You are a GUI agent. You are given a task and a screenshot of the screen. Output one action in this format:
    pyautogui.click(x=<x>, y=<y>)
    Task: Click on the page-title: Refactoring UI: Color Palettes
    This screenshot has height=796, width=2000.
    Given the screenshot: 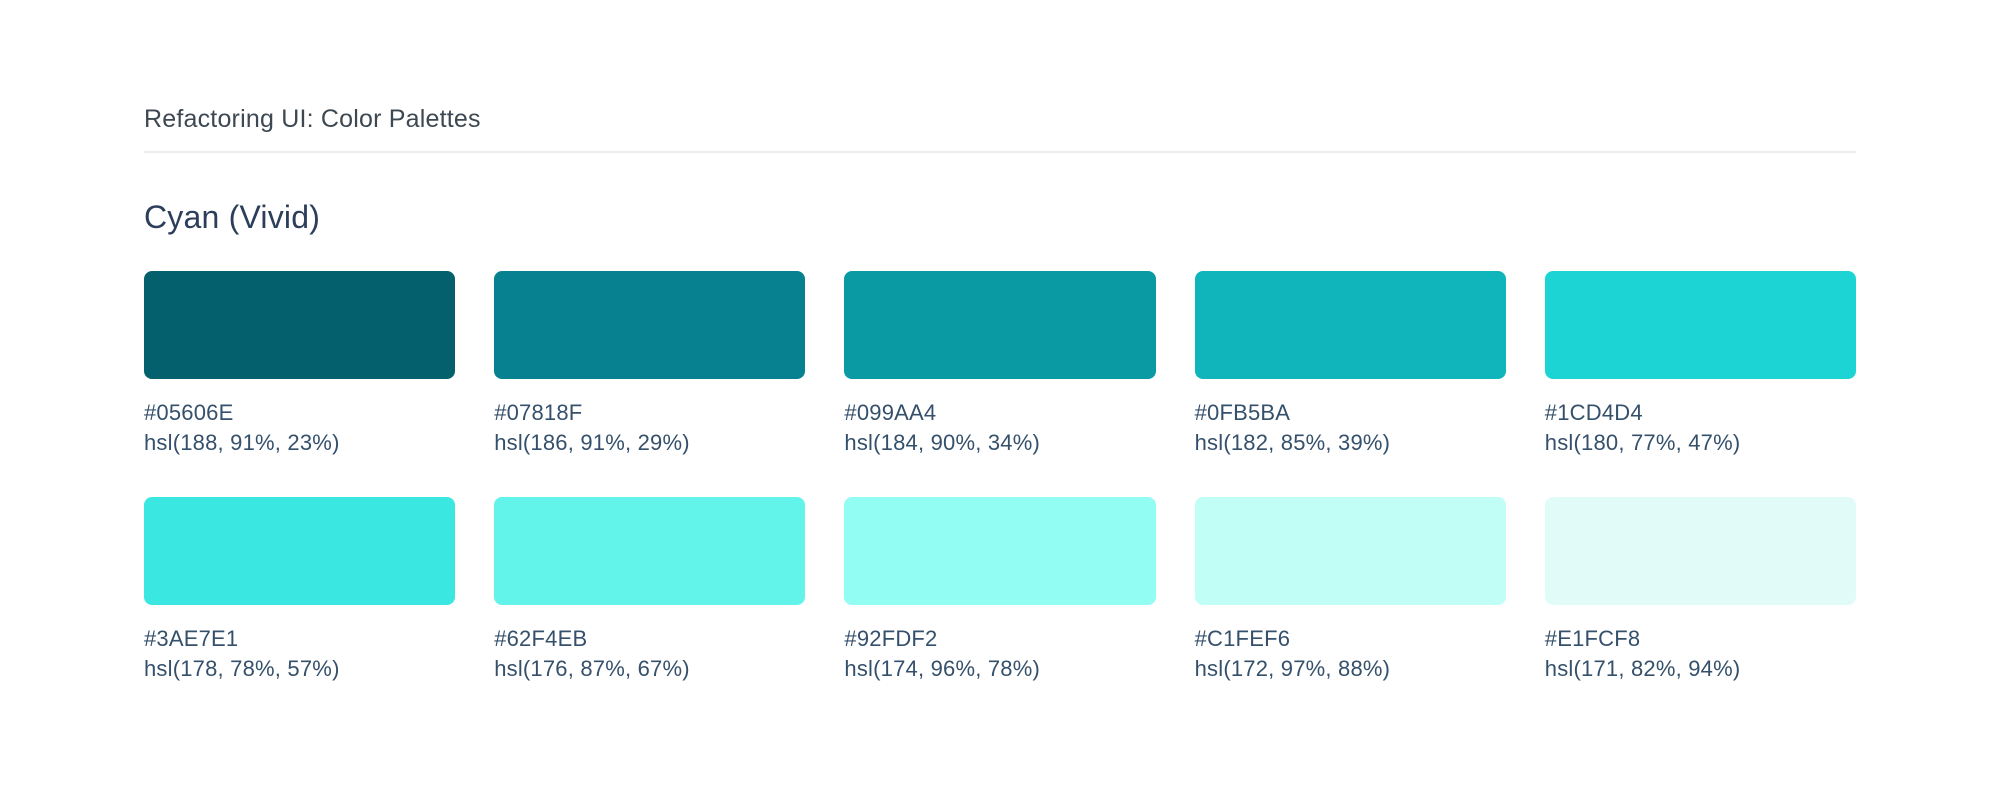 What is the action you would take?
    pyautogui.click(x=312, y=119)
    